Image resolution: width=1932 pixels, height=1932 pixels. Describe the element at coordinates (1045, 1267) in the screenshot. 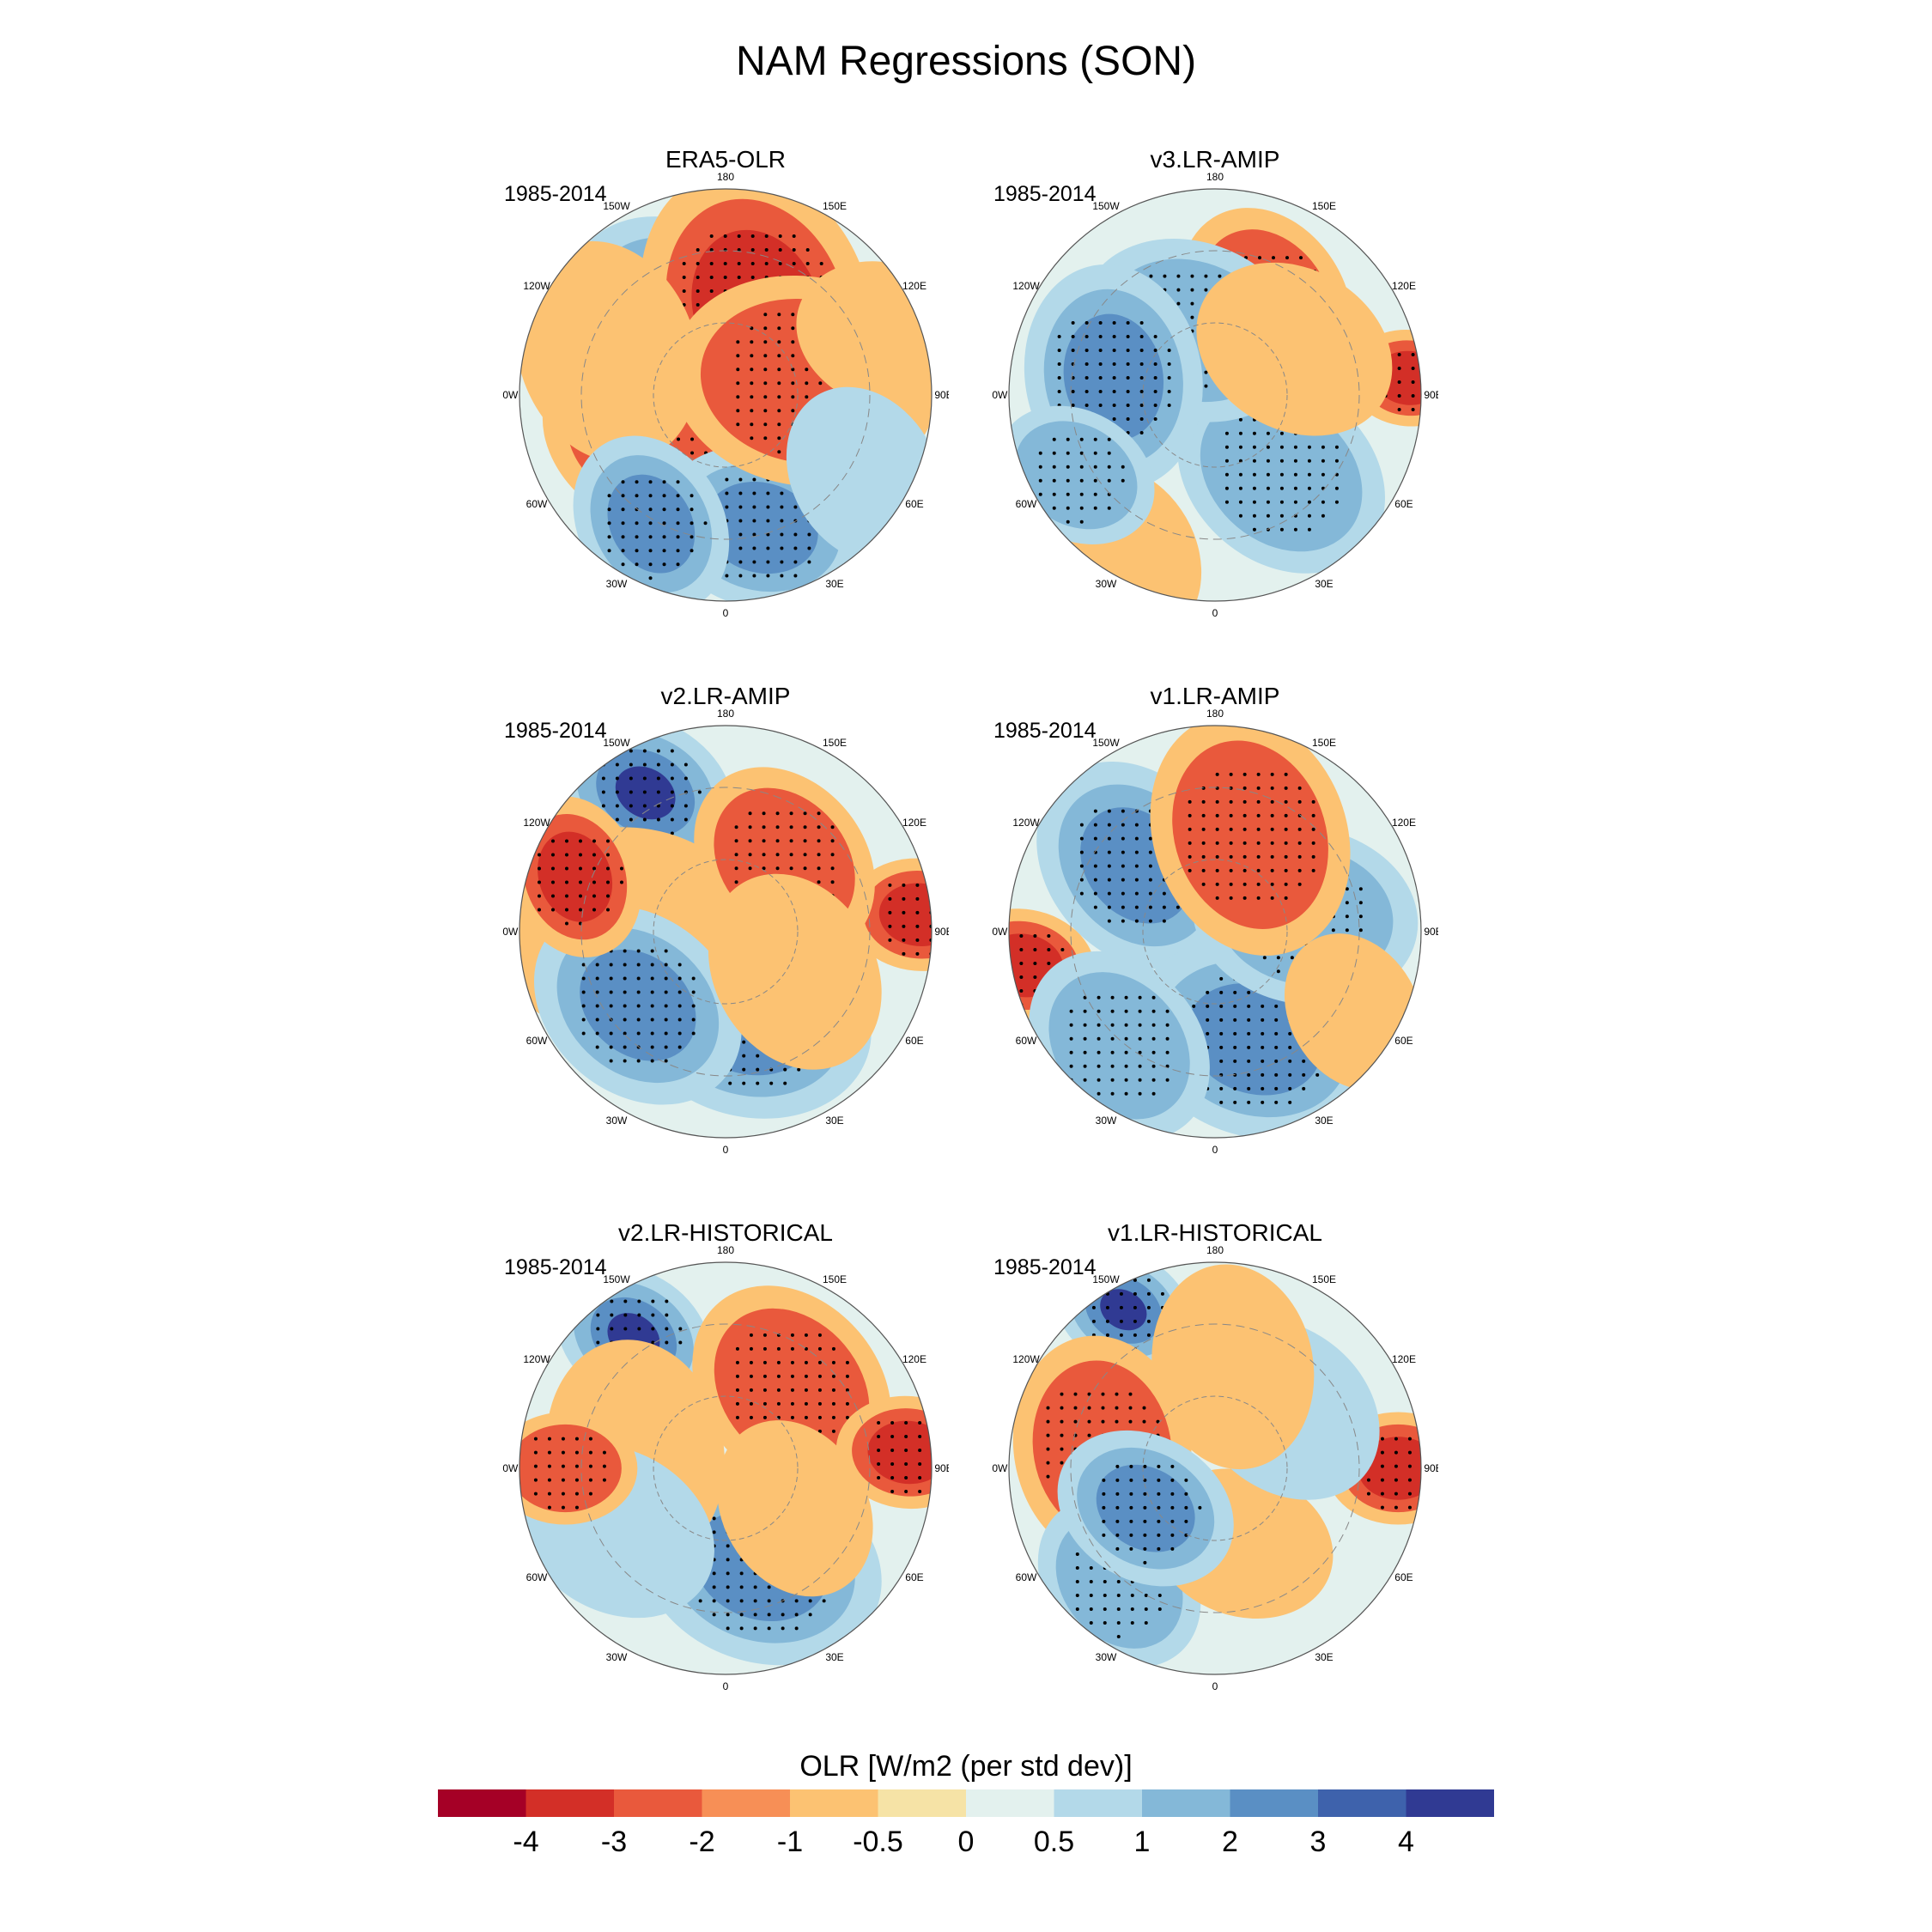

I see `panel-period: 1985-2014` at that location.